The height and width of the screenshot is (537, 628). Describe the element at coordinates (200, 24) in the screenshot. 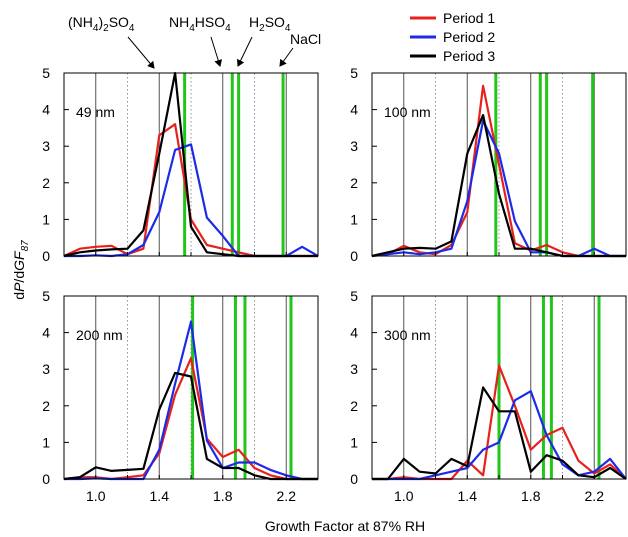

I see `ammonium-bisulfate-annotation: NH4HSO4` at that location.